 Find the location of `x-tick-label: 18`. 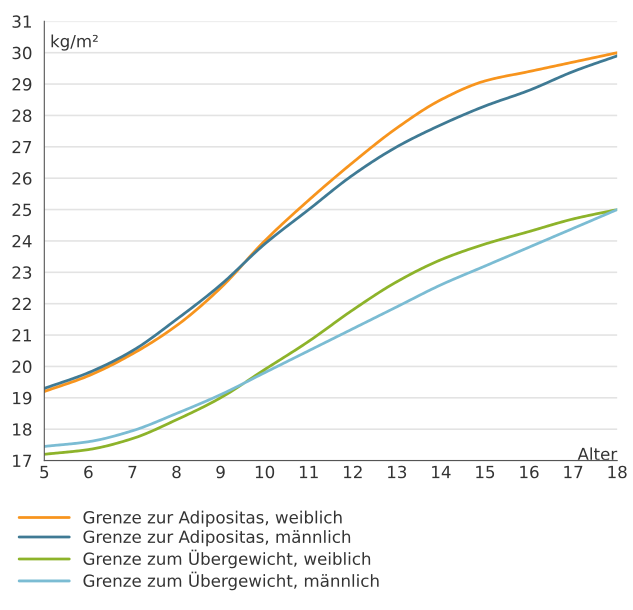

x-tick-label: 18 is located at coordinates (617, 472).